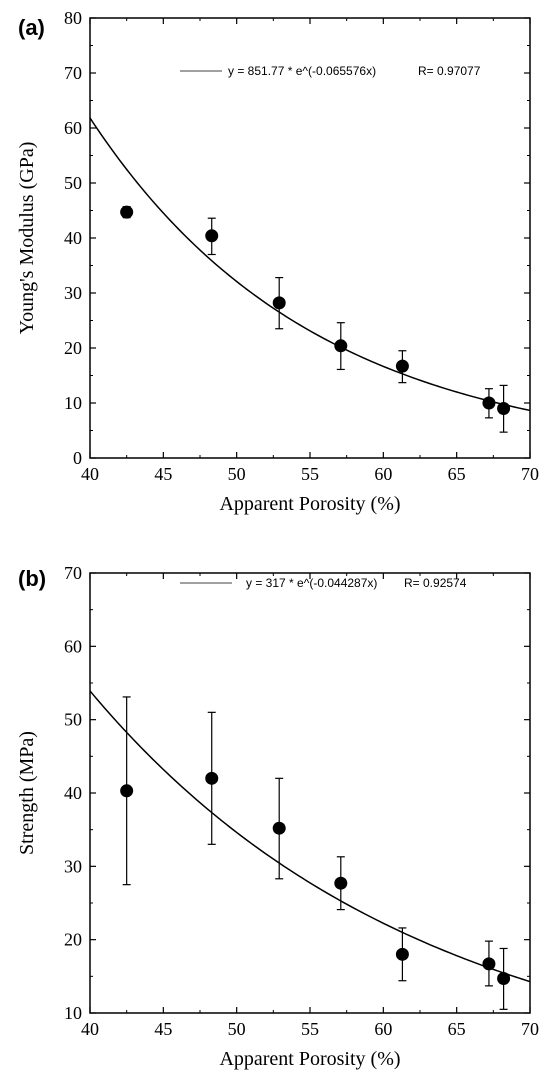  I want to click on panel-label: (a), so click(31, 27).